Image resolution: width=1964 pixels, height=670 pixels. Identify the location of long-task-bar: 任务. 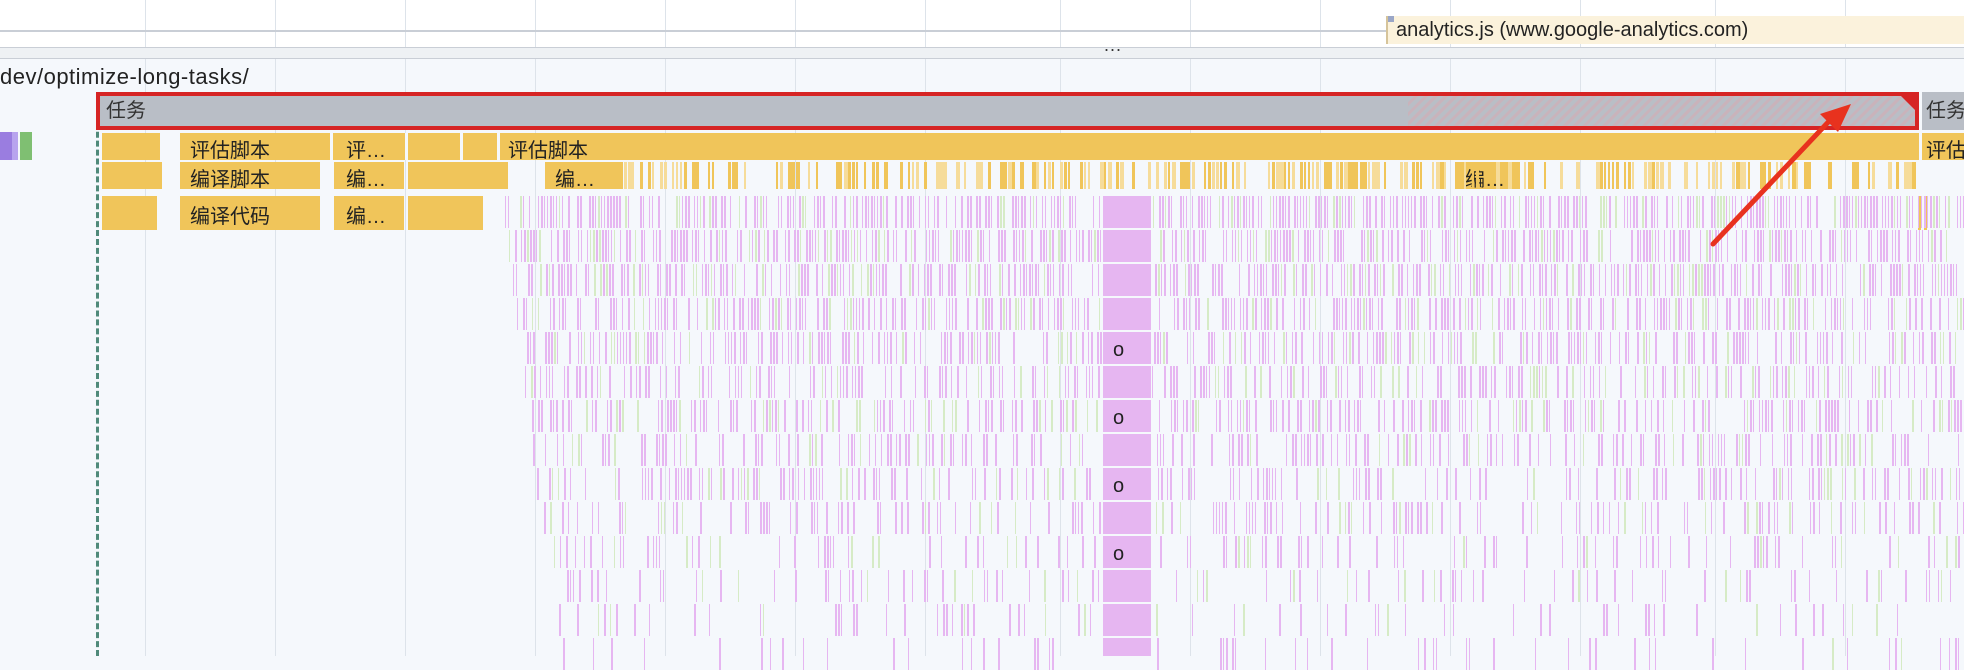
(752, 111).